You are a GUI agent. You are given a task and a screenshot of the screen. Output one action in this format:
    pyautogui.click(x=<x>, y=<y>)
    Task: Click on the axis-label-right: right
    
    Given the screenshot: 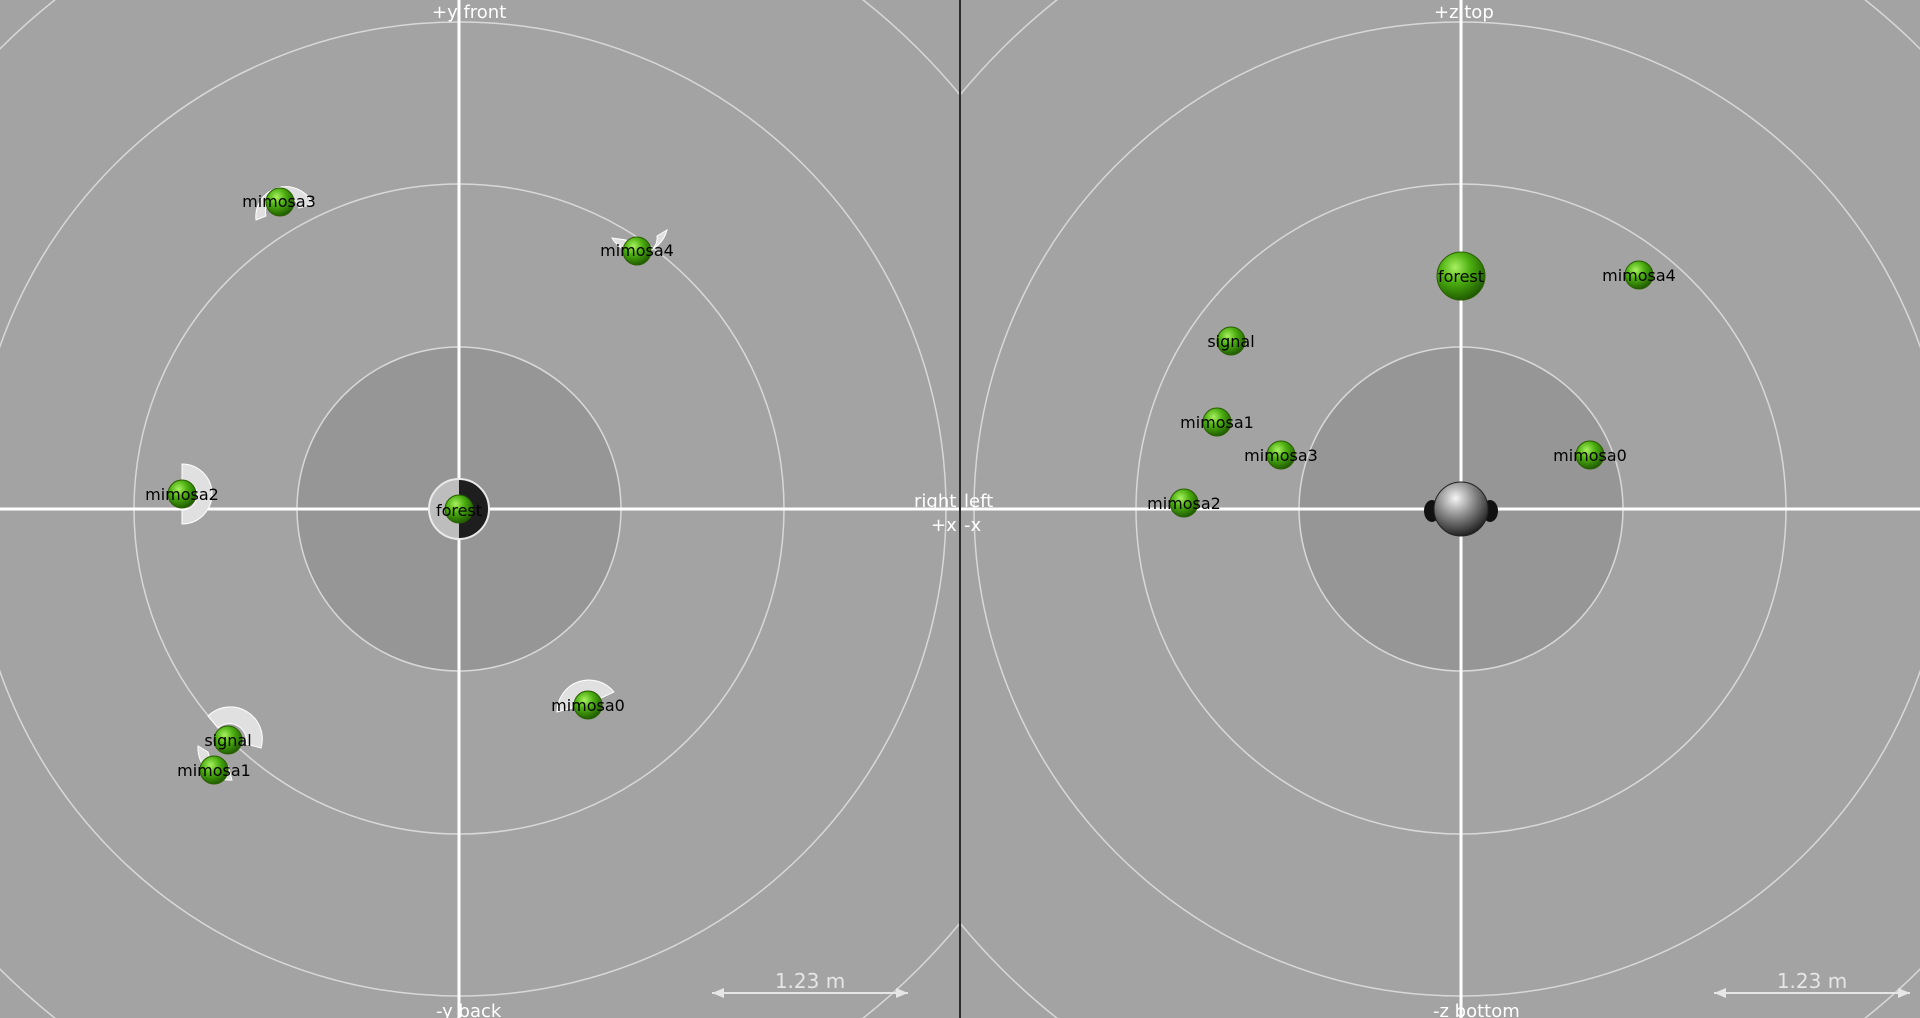 What is the action you would take?
    pyautogui.click(x=935, y=501)
    